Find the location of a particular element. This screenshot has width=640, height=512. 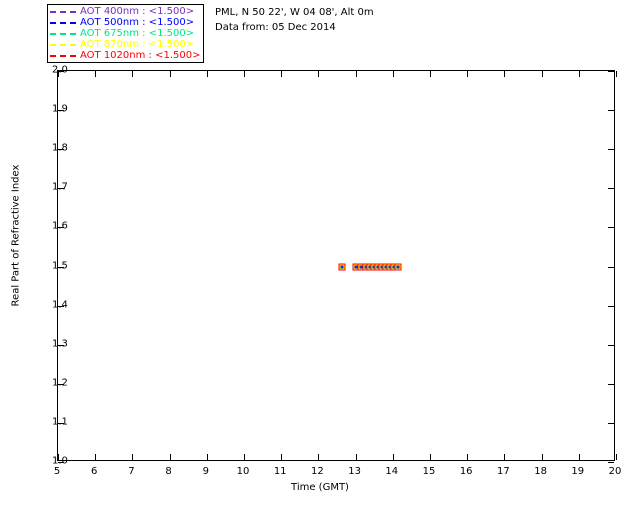

y-axis-title: Real Part of Refractive Index is located at coordinates (16, 235).